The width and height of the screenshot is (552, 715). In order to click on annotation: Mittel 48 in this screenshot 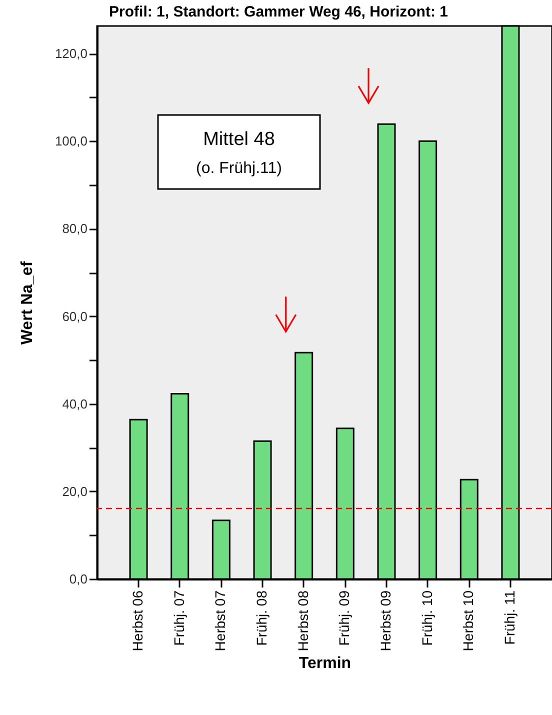, I will do `click(239, 139)`.